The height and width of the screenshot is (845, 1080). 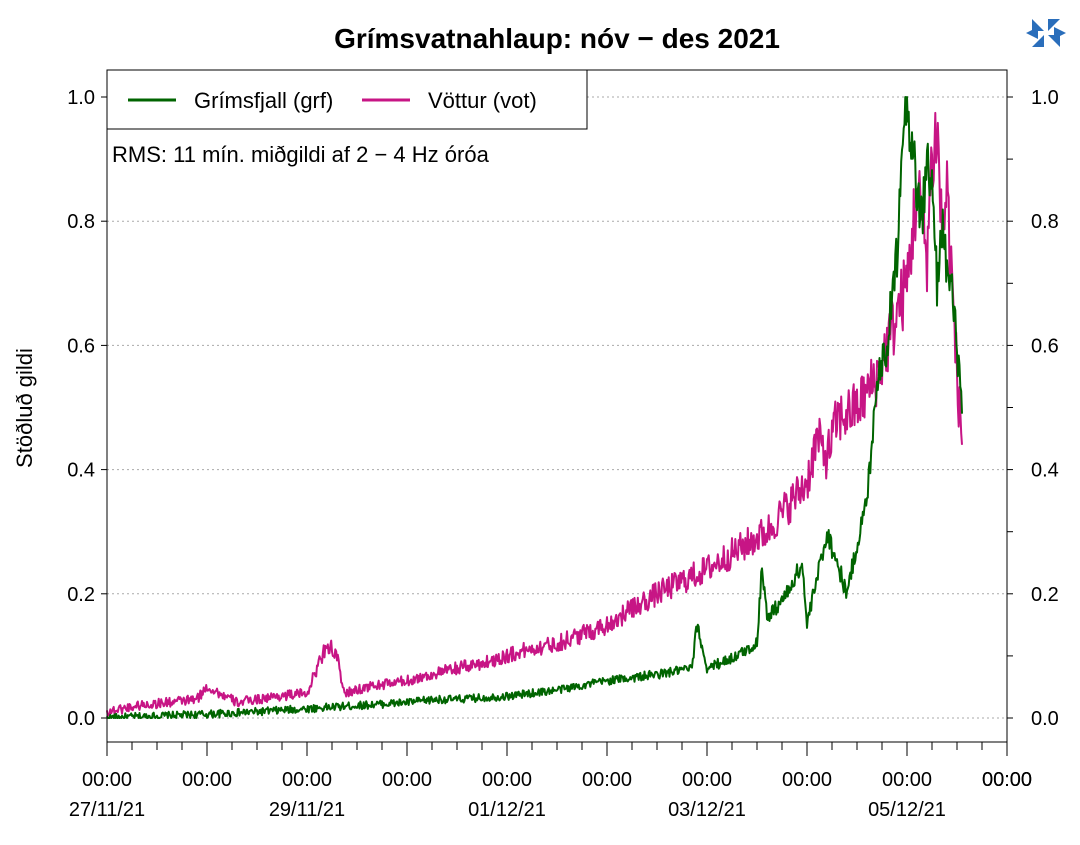 I want to click on y-tick-label-left: 0.4, so click(x=81, y=471).